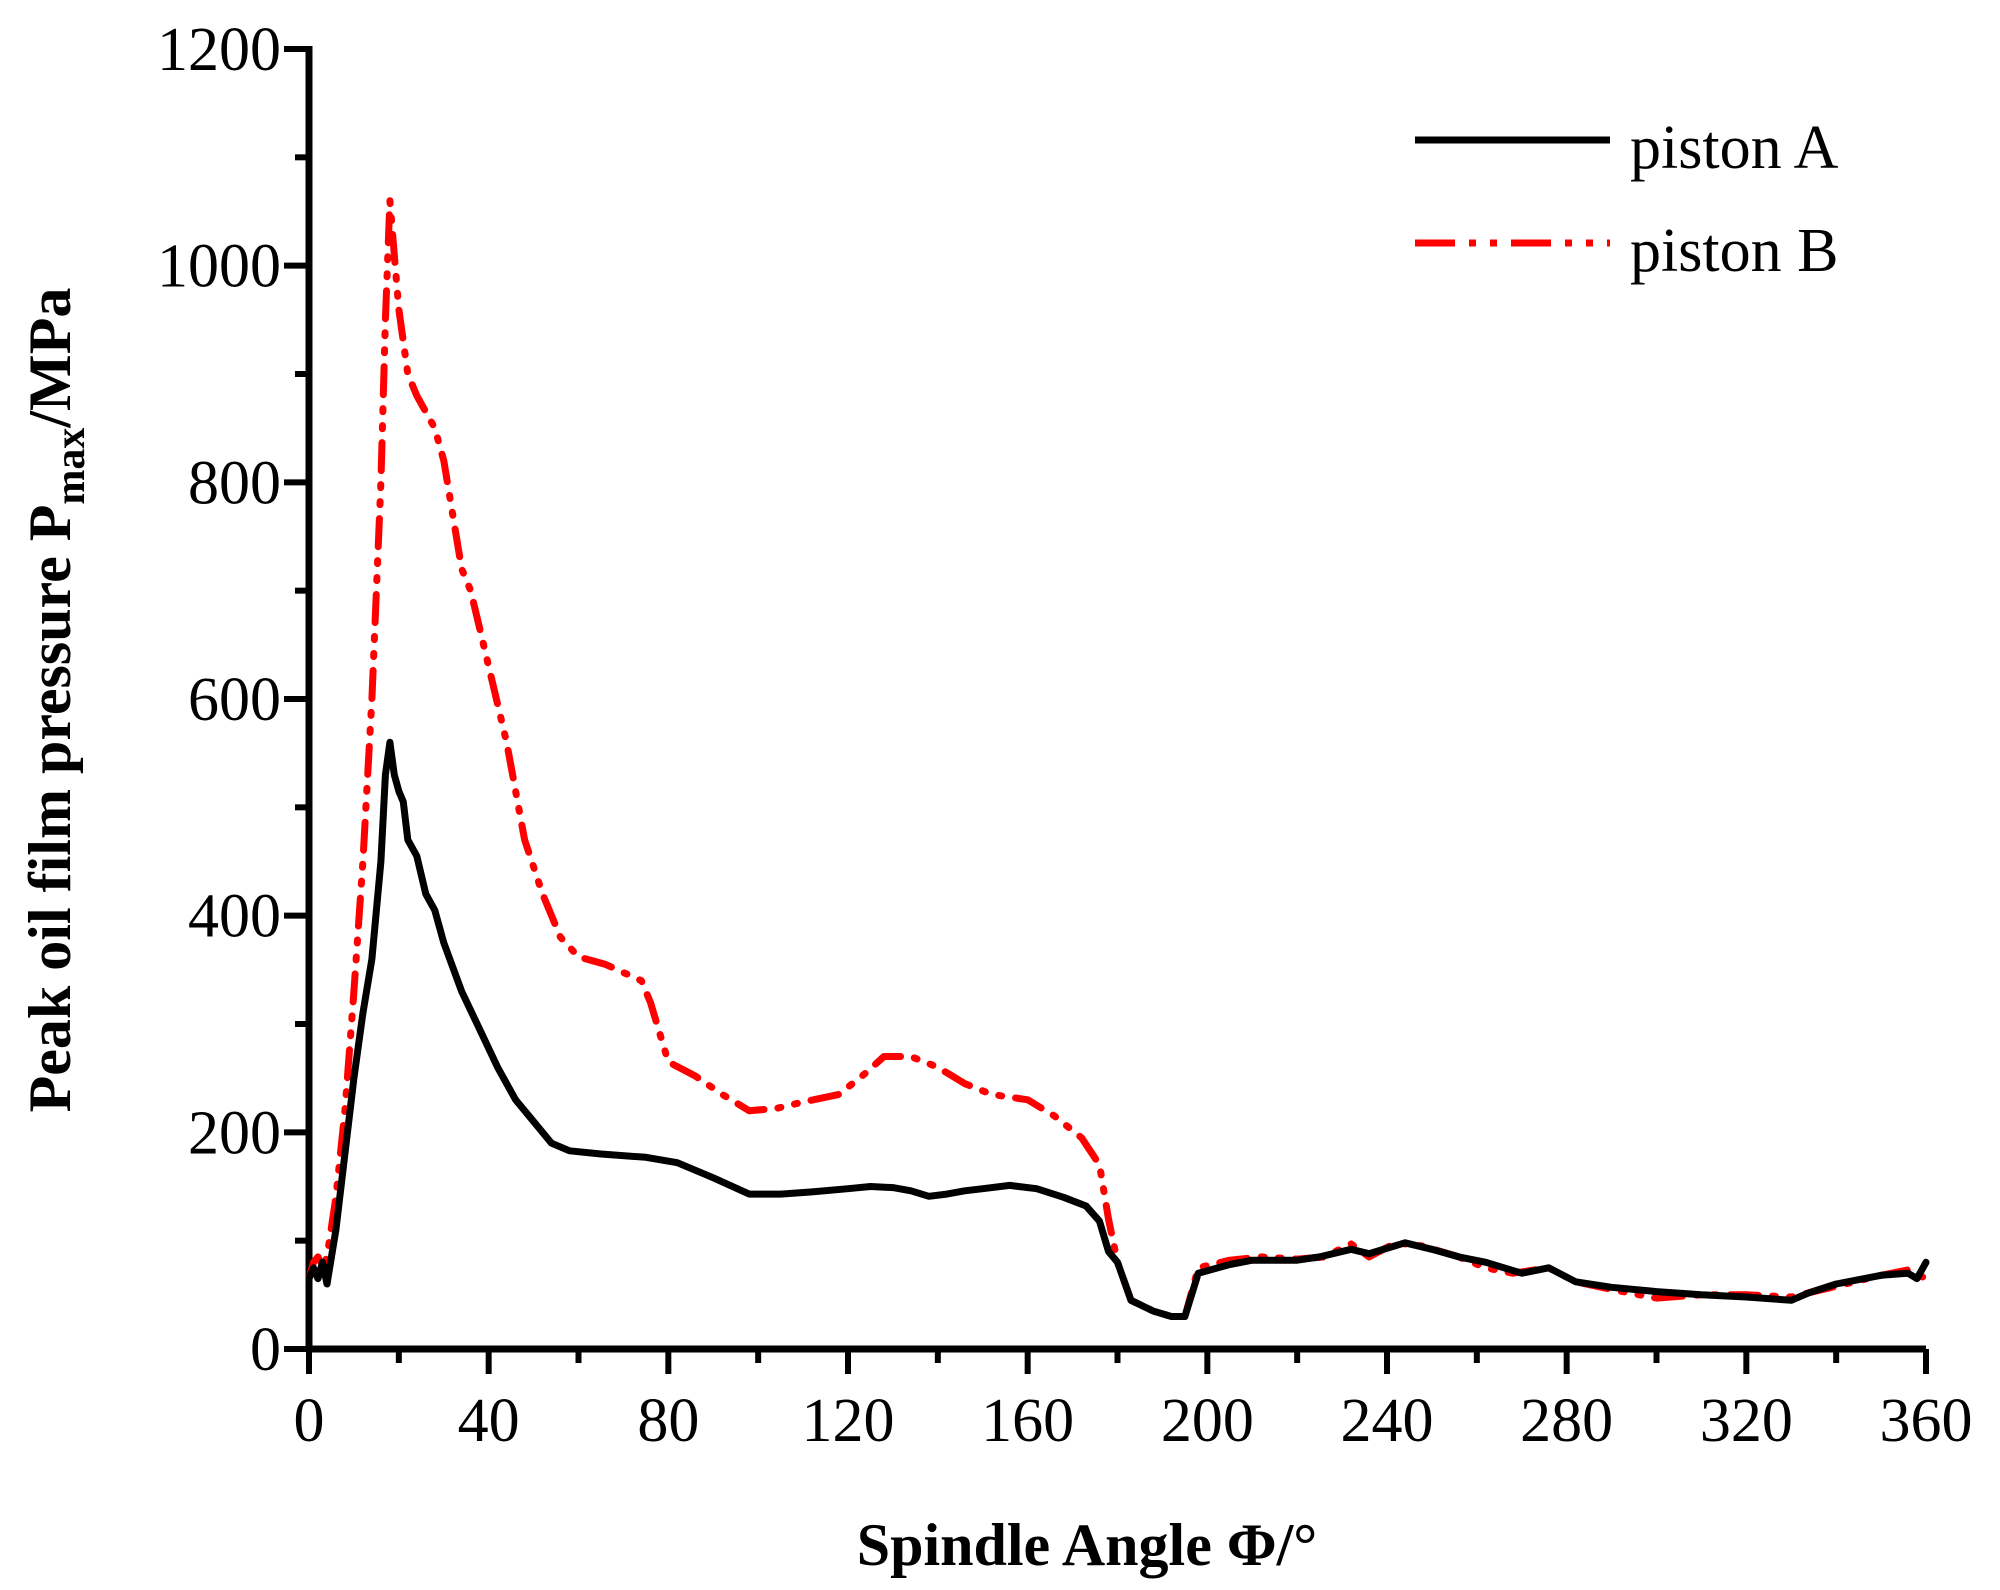 This screenshot has height=1590, width=2000. What do you see at coordinates (234, 1133) in the screenshot?
I see `y-tick-label: 200` at bounding box center [234, 1133].